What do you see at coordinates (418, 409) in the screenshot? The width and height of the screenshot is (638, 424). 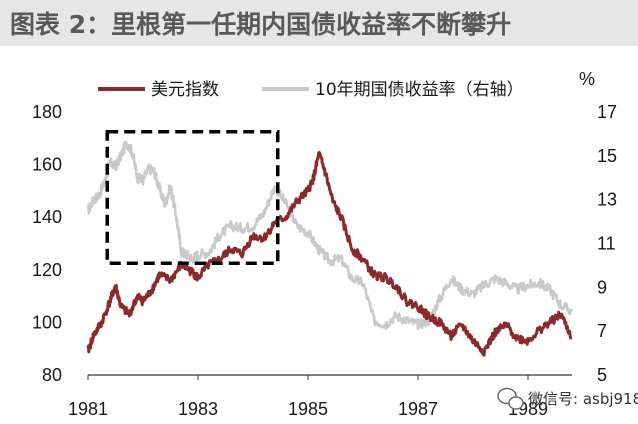 I see `x-tick-label: 1987` at bounding box center [418, 409].